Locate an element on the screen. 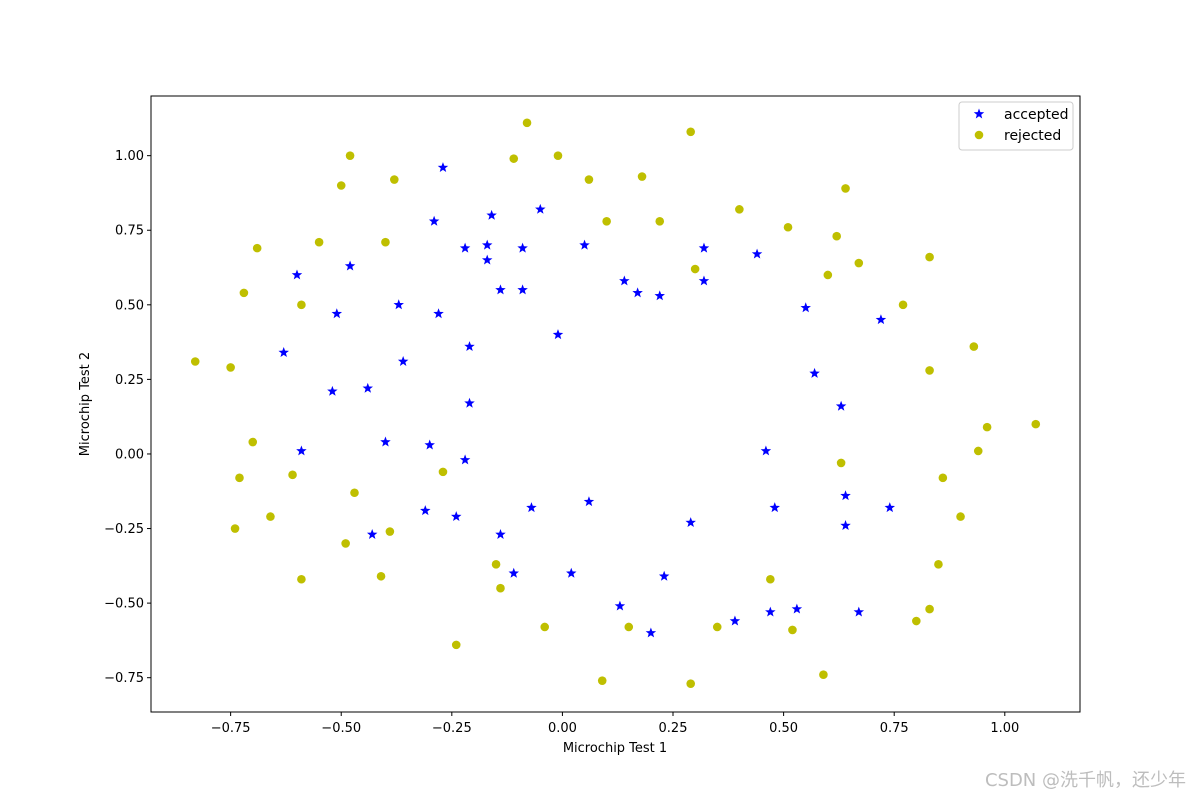 Image resolution: width=1200 pixels, height=800 pixels. legend: accepted rejected is located at coordinates (1016, 126).